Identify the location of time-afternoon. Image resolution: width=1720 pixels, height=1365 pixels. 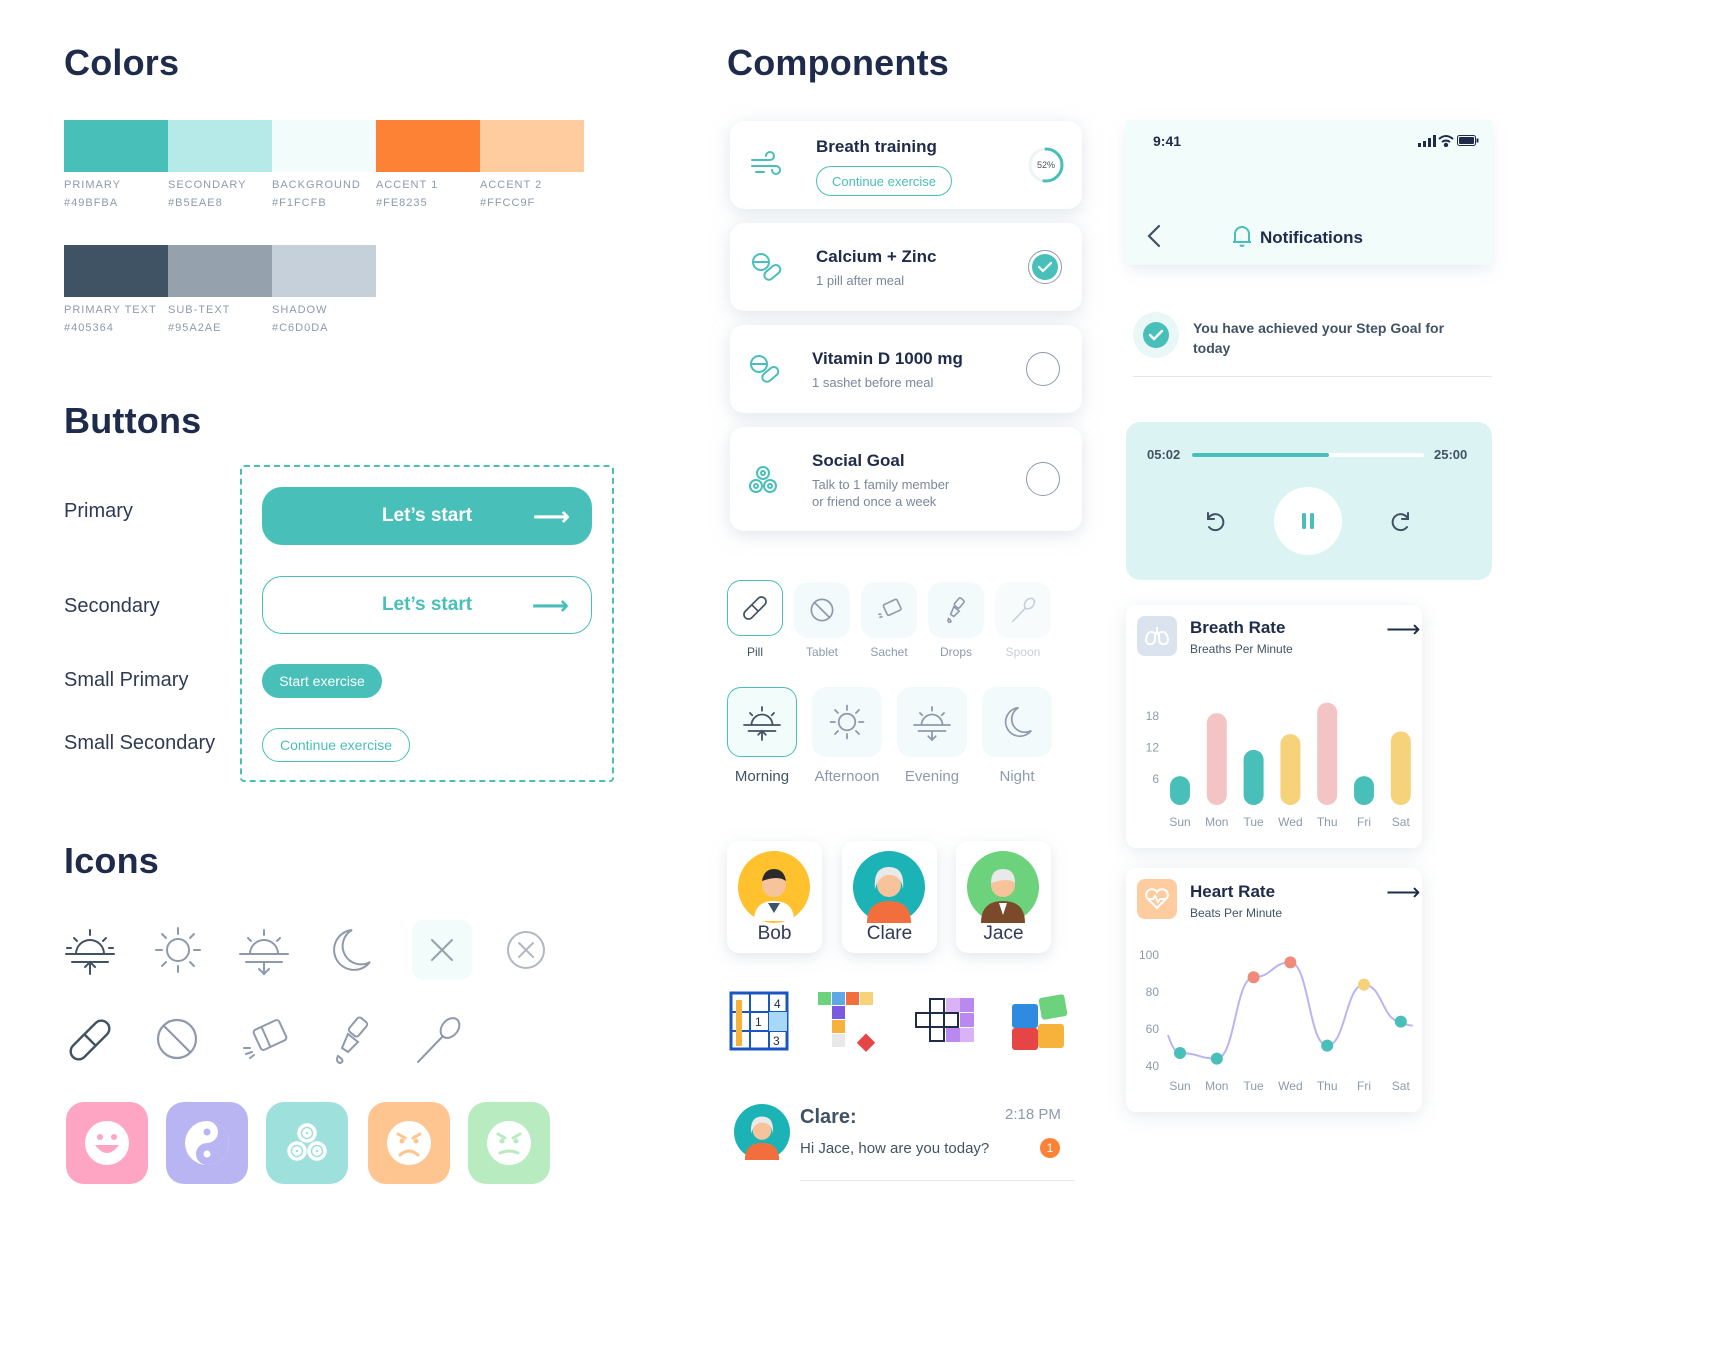
(847, 722).